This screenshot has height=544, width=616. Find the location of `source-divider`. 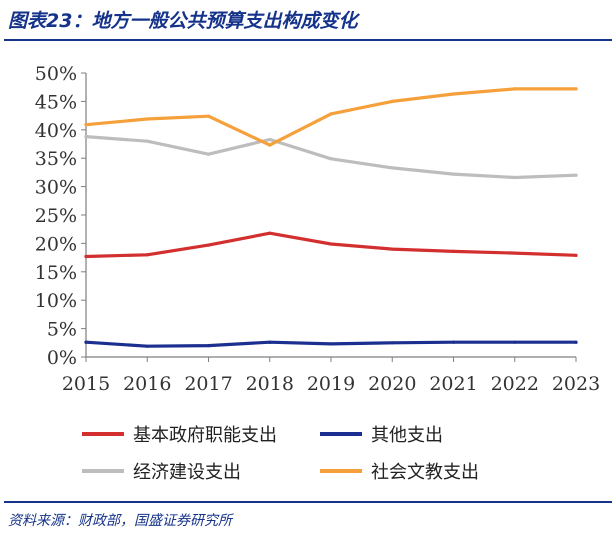

source-divider is located at coordinates (308, 502).